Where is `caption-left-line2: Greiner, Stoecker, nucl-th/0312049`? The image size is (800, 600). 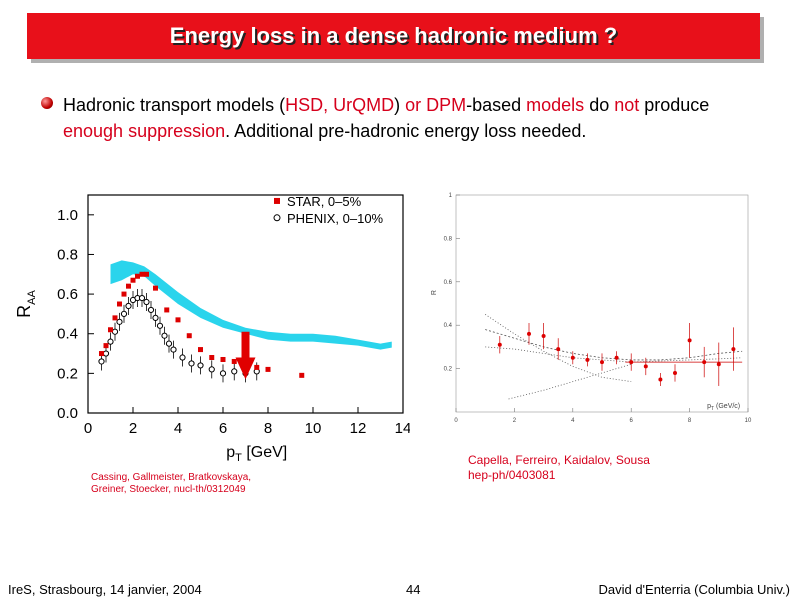
caption-left-line2: Greiner, Stoecker, nucl-th/0312049 is located at coordinates (168, 489).